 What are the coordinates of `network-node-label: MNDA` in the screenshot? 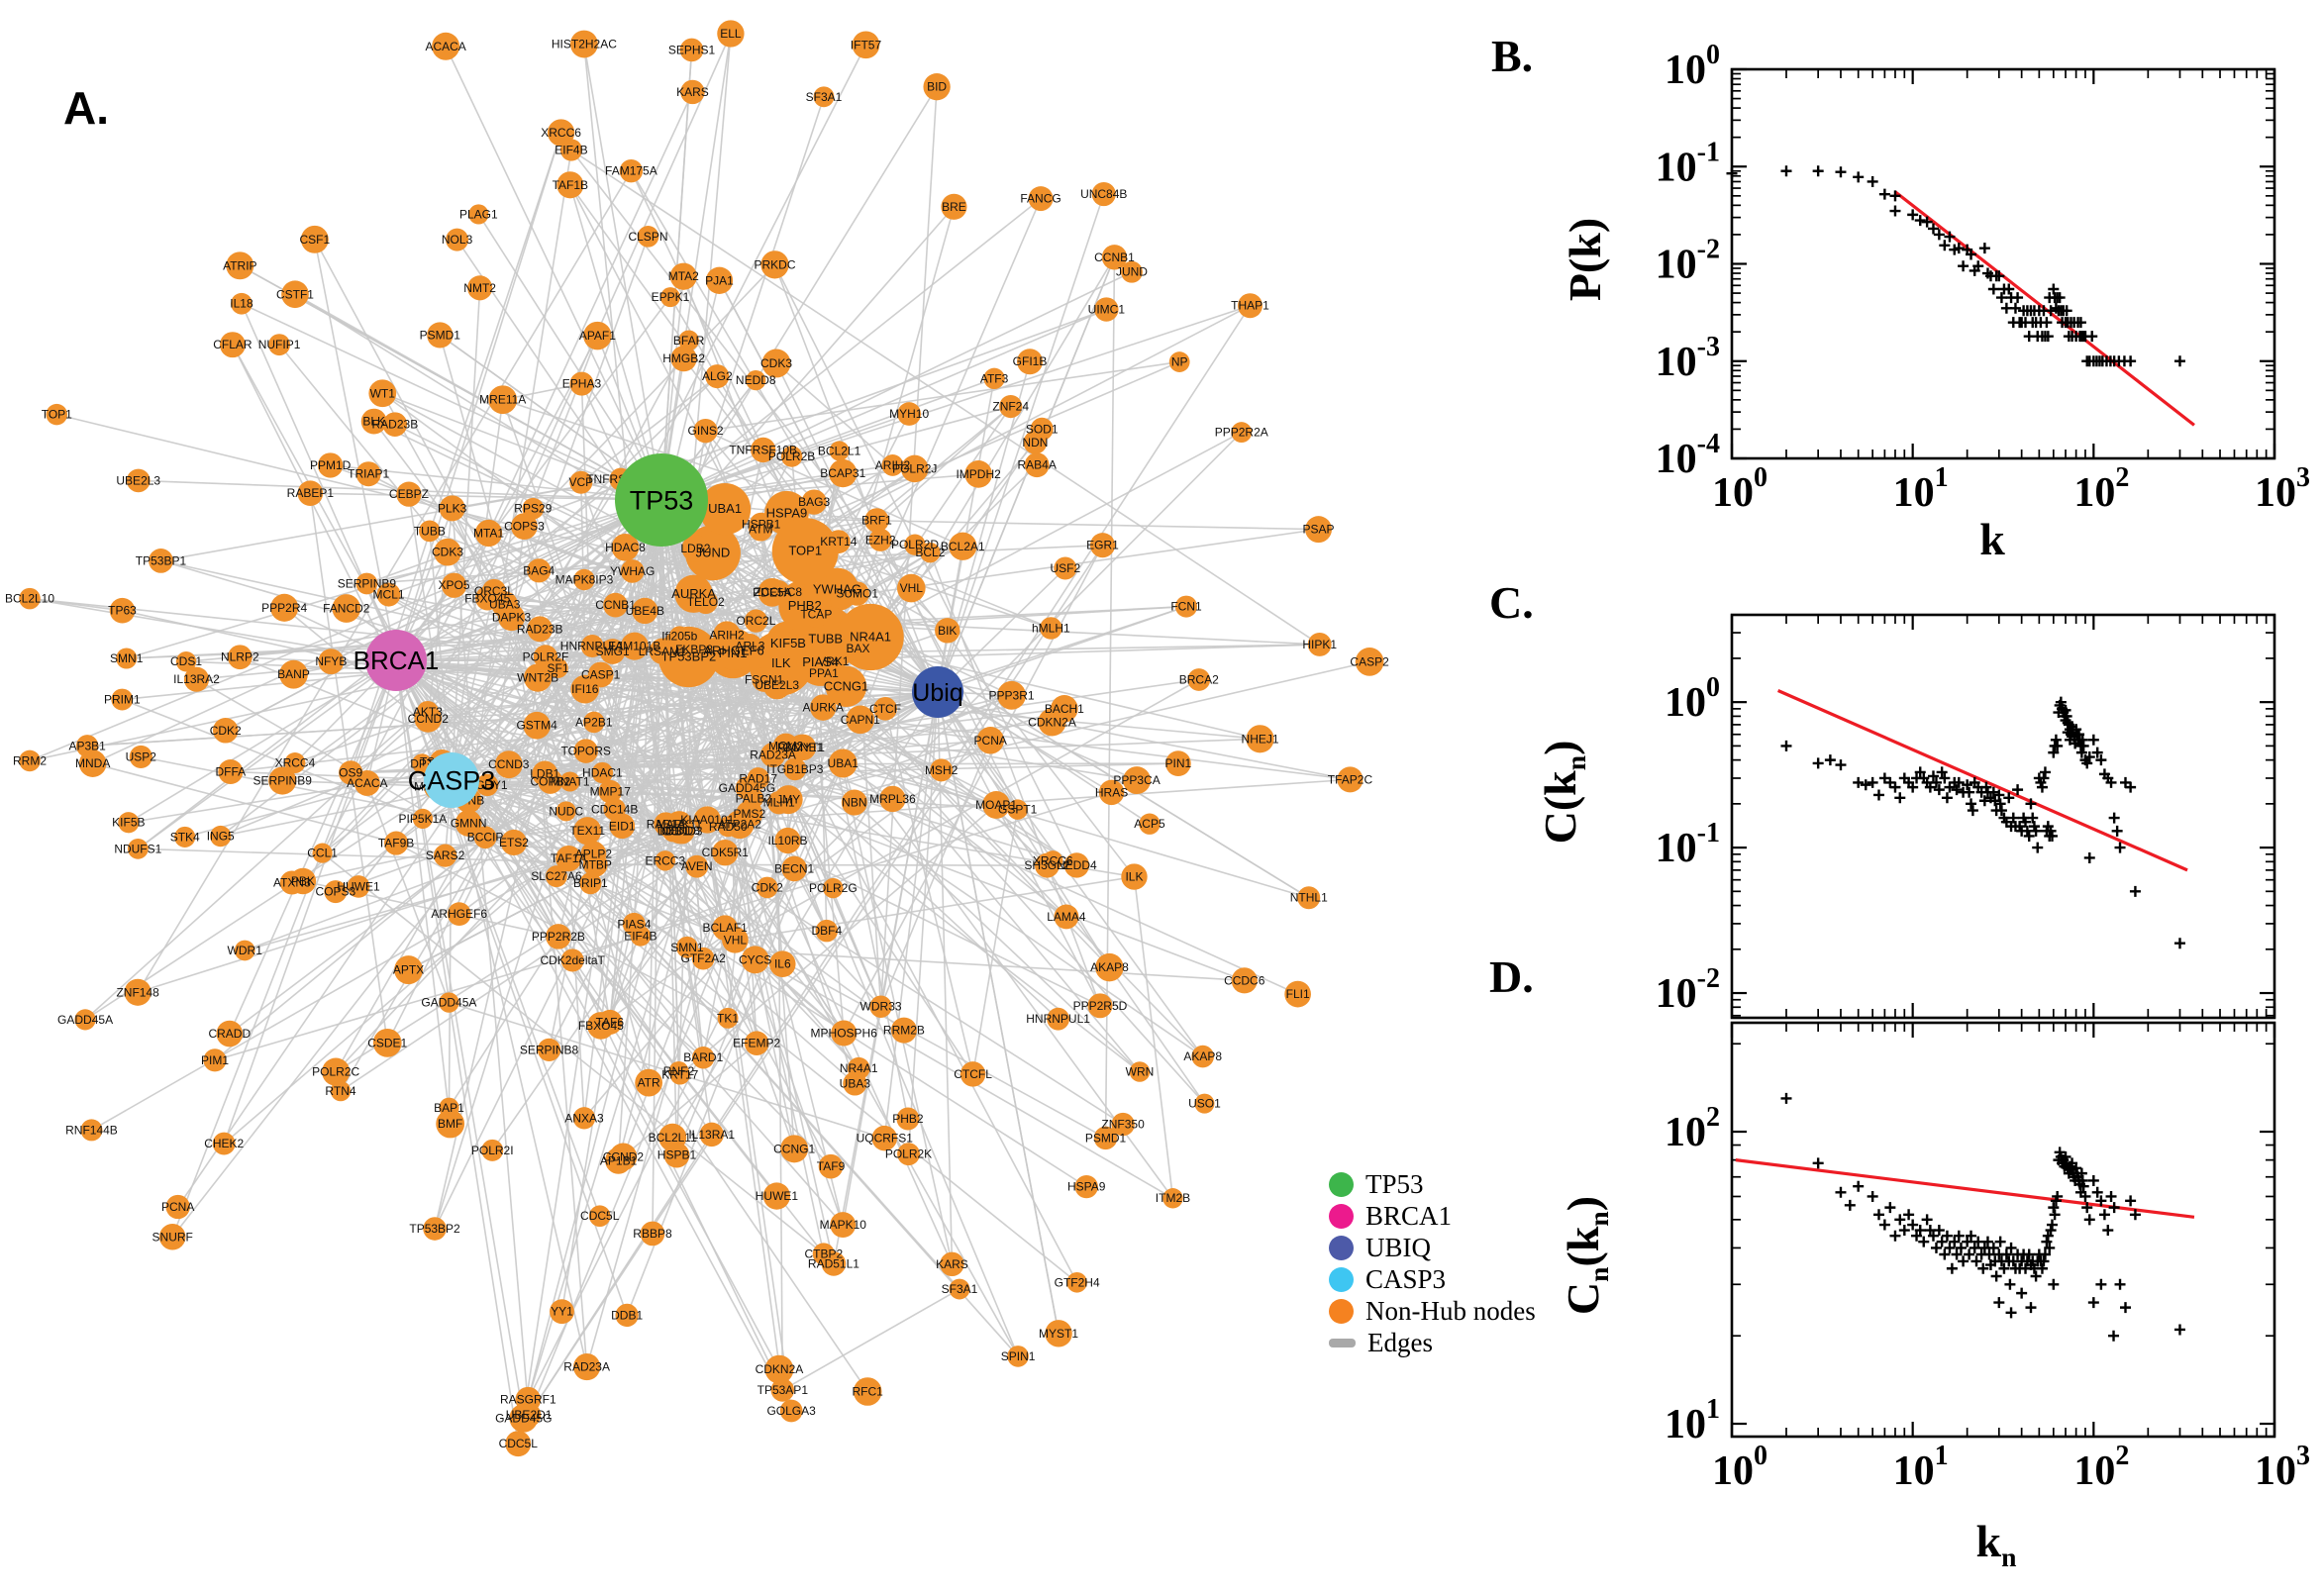 It's located at (92, 763).